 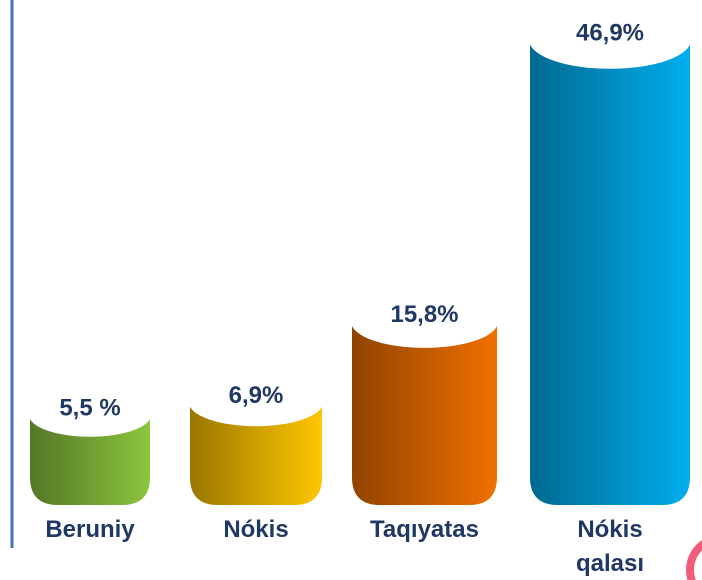 I want to click on category-label: Beruniy, so click(x=90, y=529).